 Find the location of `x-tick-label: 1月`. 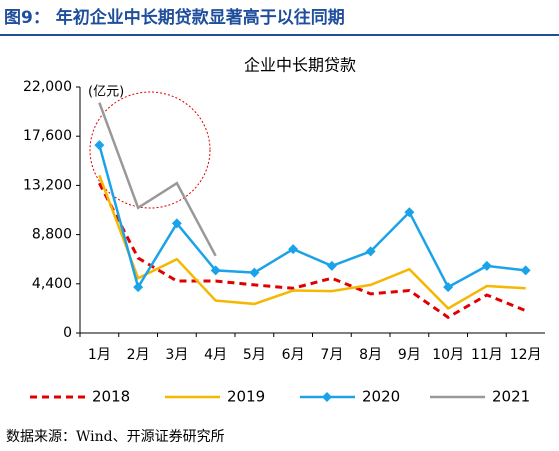

x-tick-label: 1月 is located at coordinates (99, 355).